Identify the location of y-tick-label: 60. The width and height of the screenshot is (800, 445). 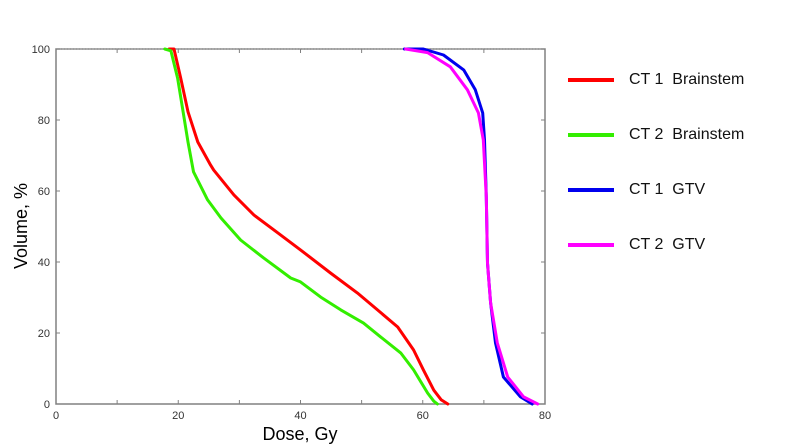
(44, 192).